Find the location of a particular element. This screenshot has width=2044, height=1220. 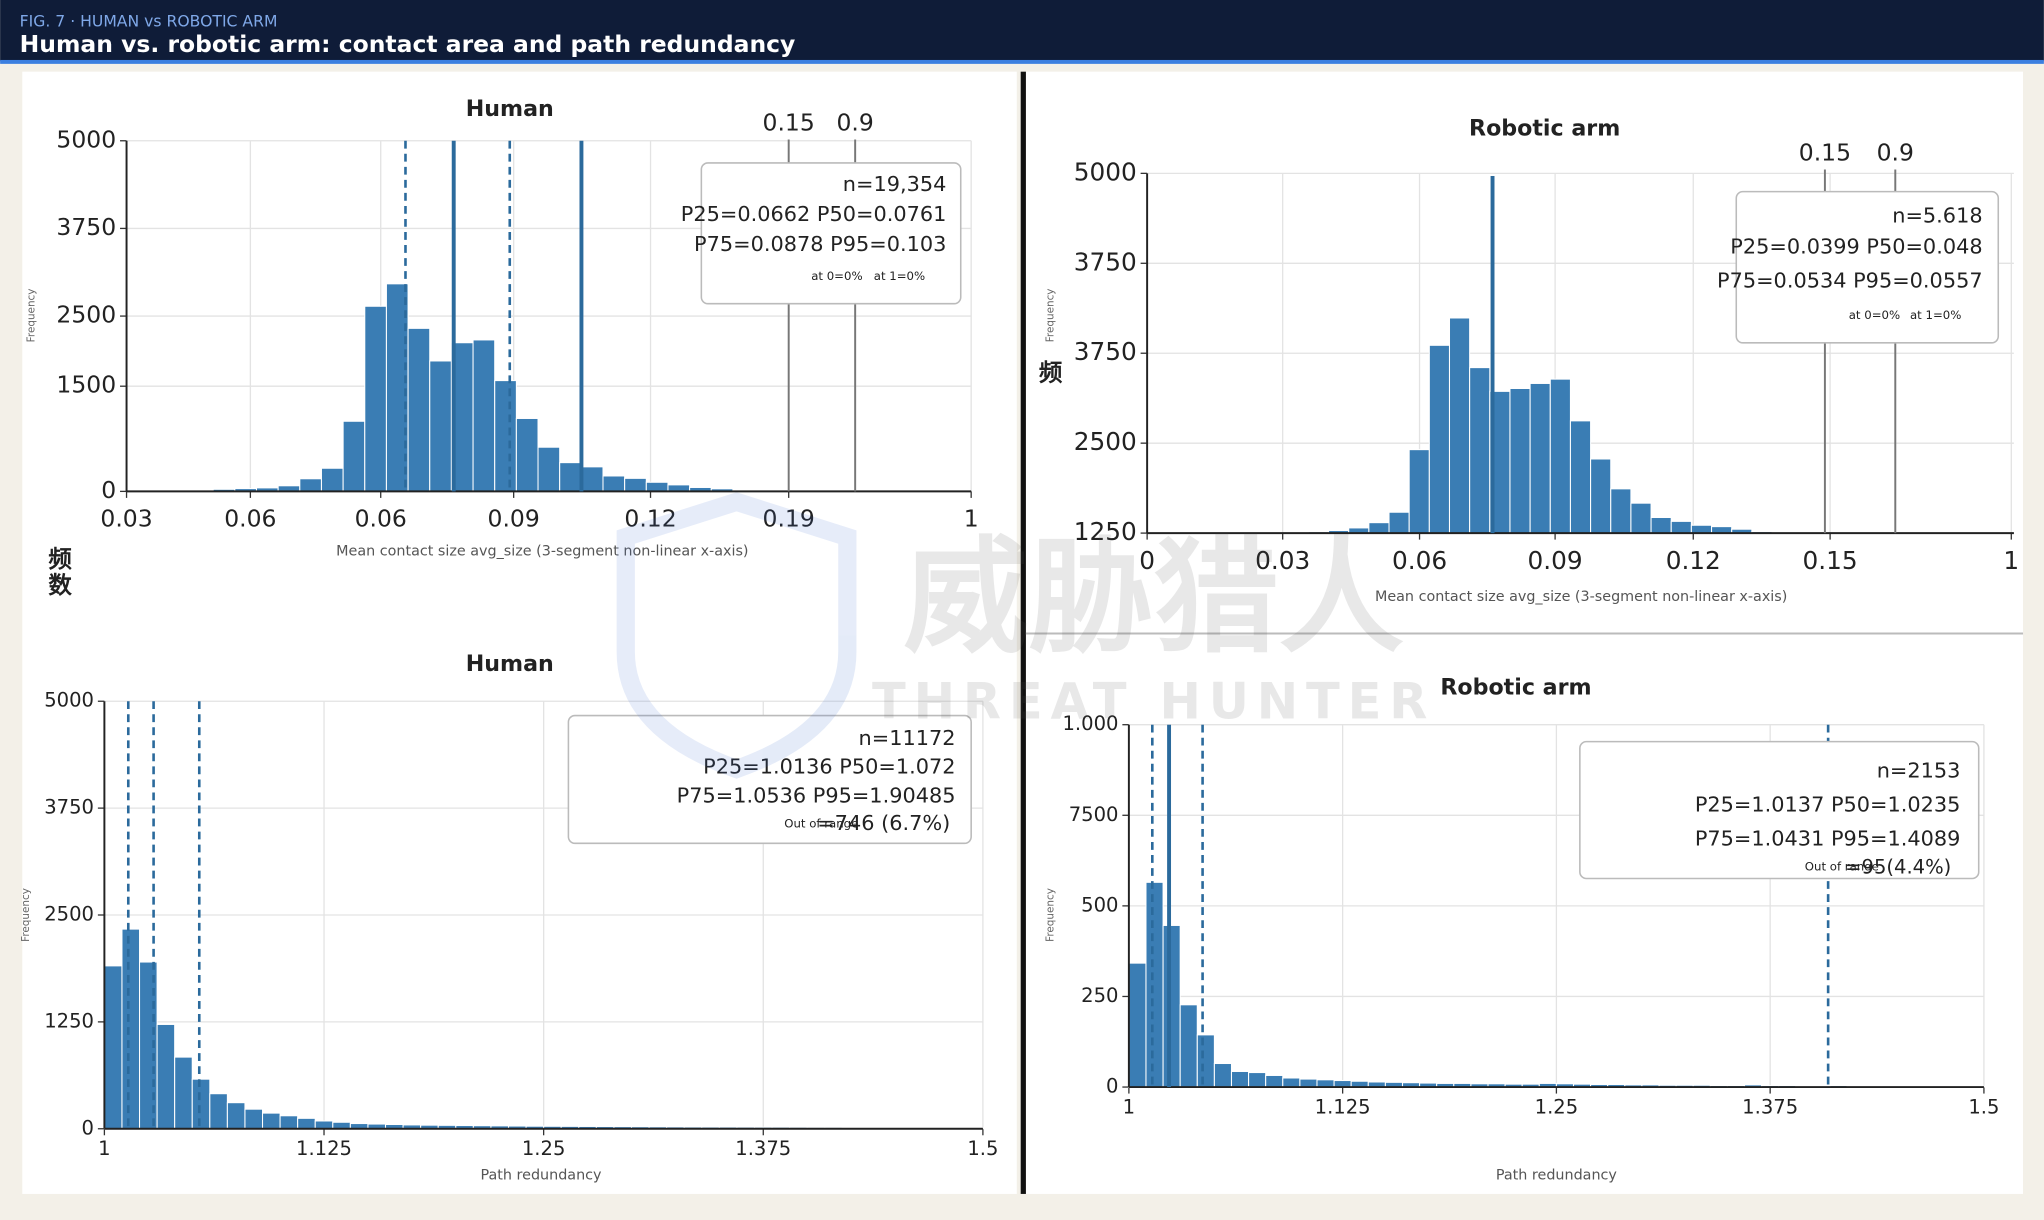

stats-note: =746 (6.7%) is located at coordinates (883, 823).